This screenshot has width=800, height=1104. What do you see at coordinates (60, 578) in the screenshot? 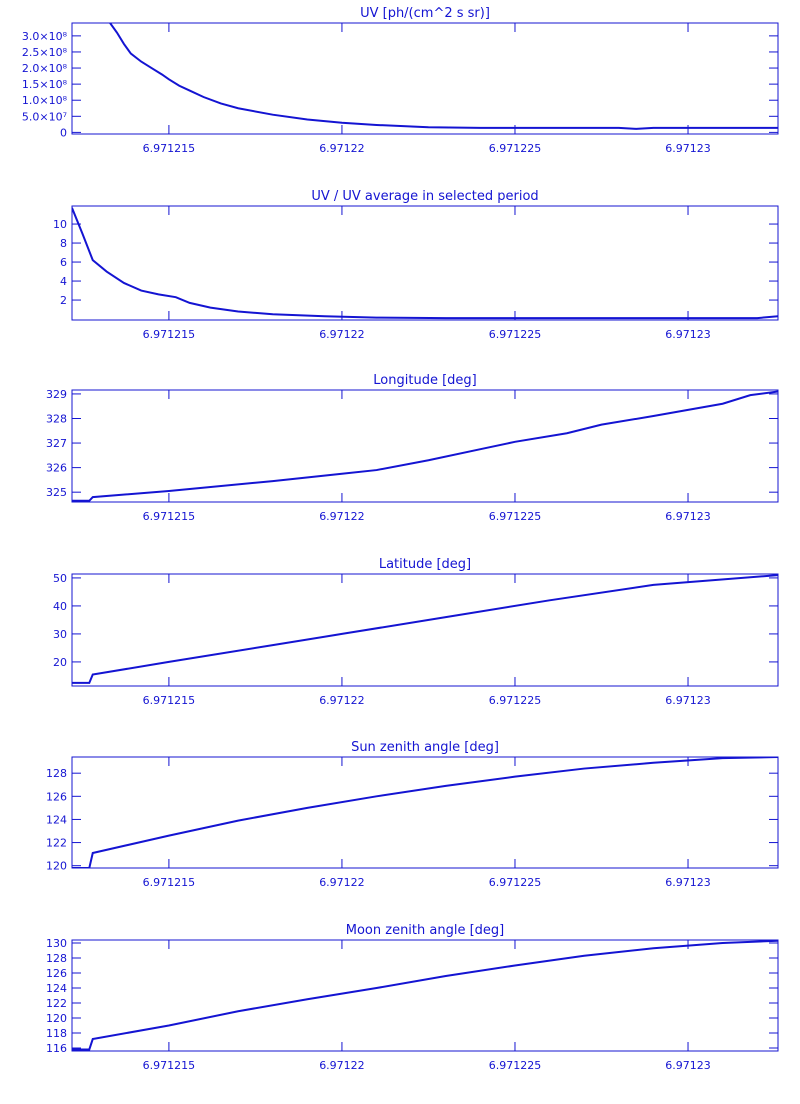
I see `y-tick-label: 50` at bounding box center [60, 578].